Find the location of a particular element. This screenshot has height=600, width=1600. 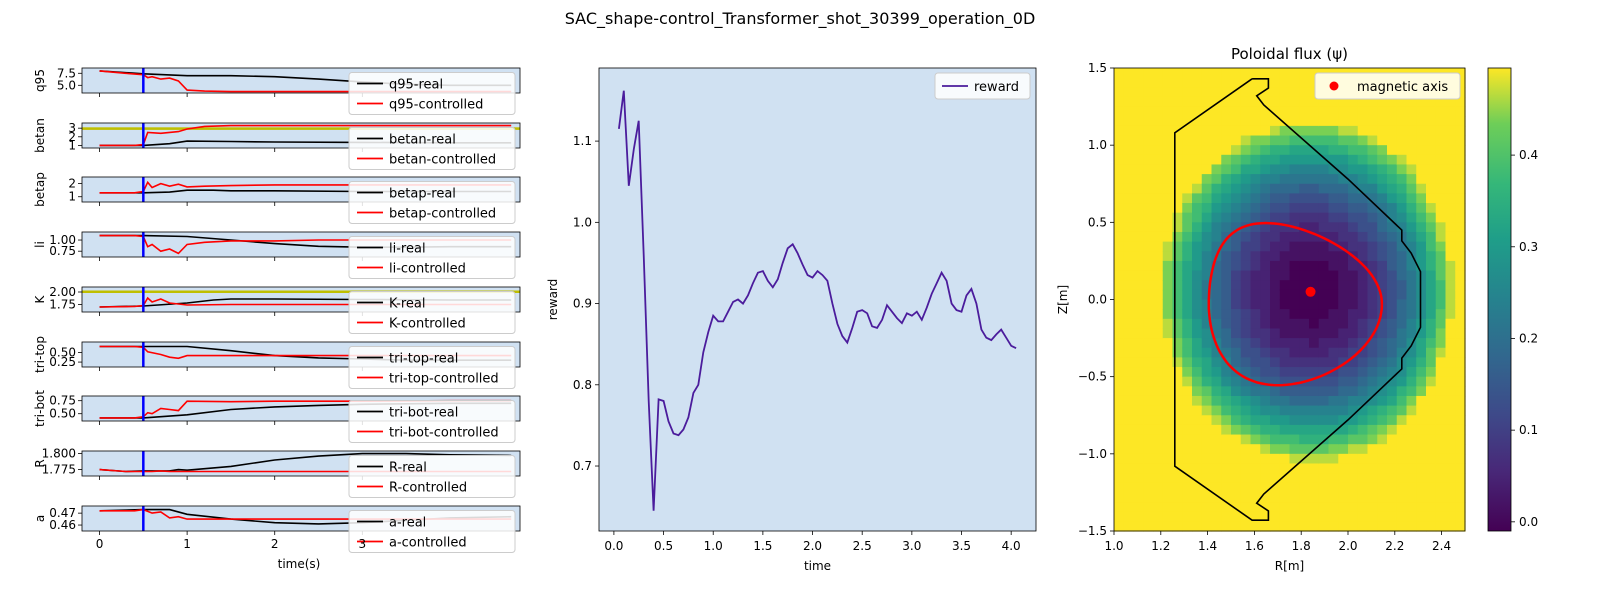

y-axis-label: R is located at coordinates (40, 463).